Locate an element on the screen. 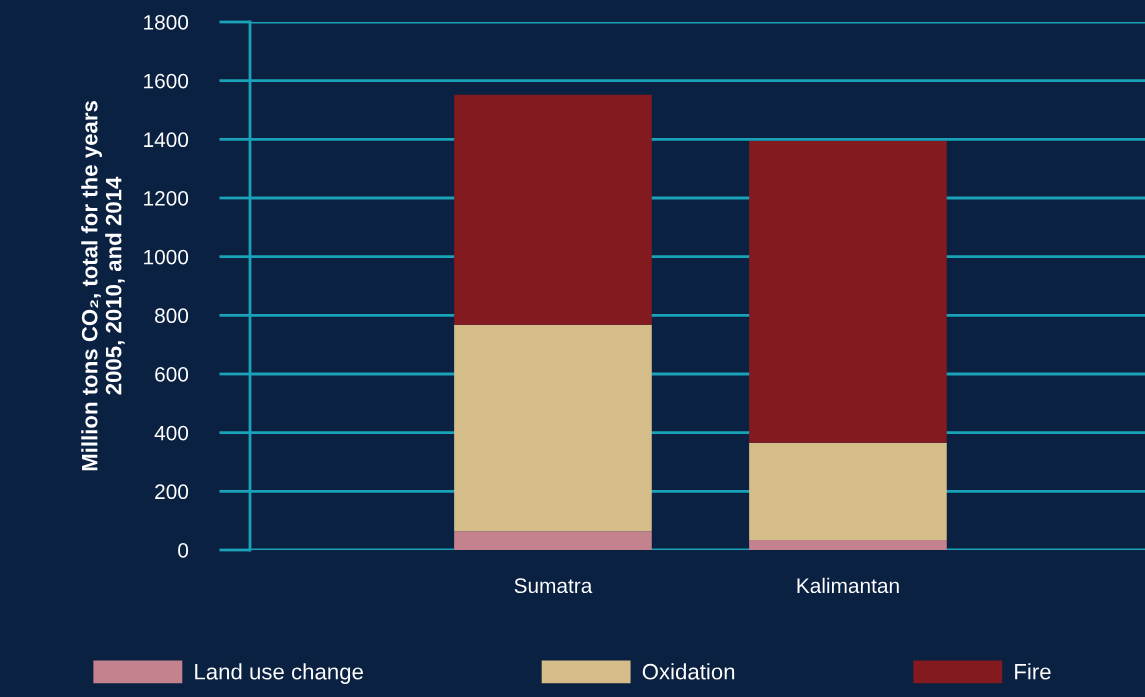 The image size is (1145, 697). y-tick-label: 200 is located at coordinates (172, 492).